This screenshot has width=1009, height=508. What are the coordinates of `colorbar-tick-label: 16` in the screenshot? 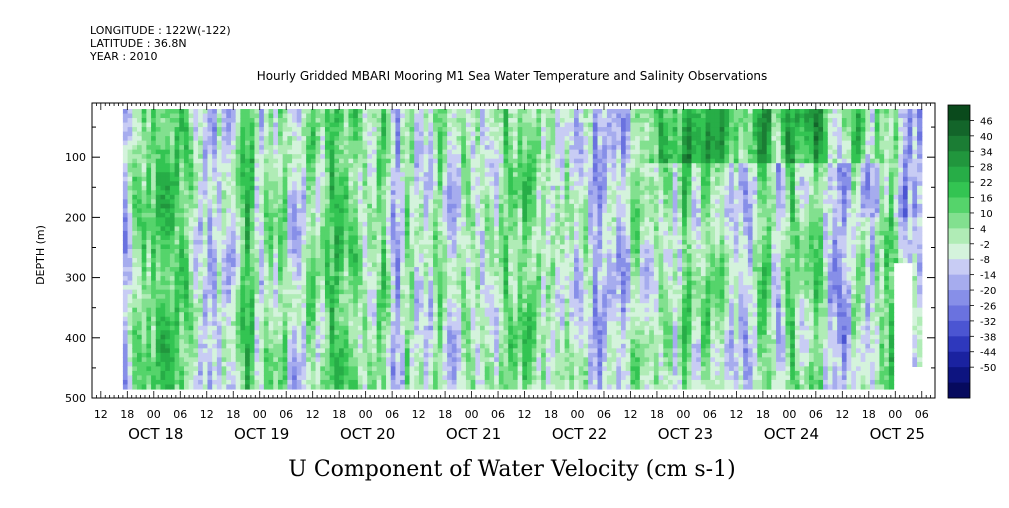 It's located at (986, 199).